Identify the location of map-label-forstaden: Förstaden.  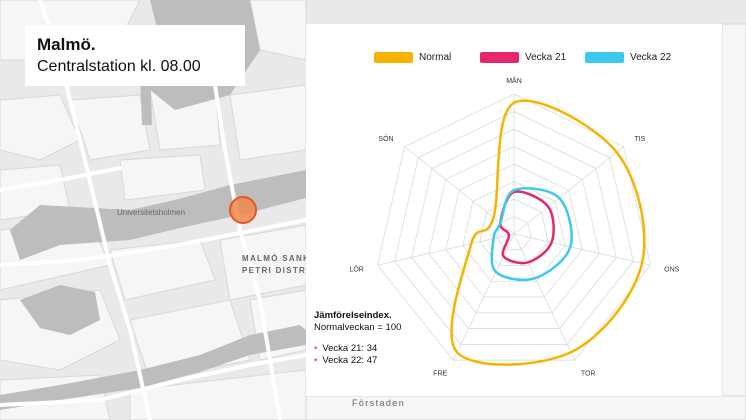
(379, 403).